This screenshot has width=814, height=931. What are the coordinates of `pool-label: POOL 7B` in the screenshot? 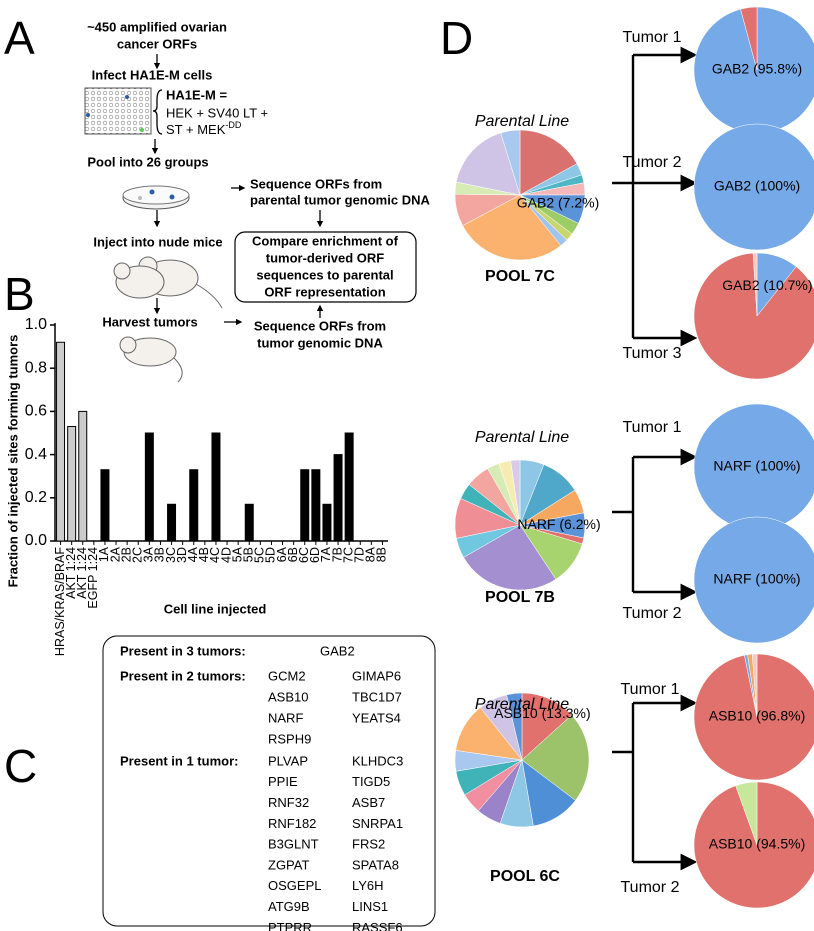 It's located at (520, 597).